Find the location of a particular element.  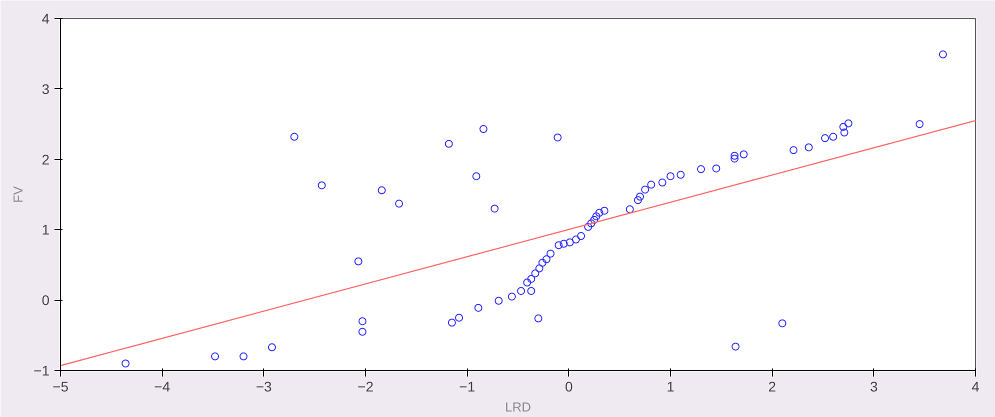

y-tick-label: 0 is located at coordinates (46, 300).